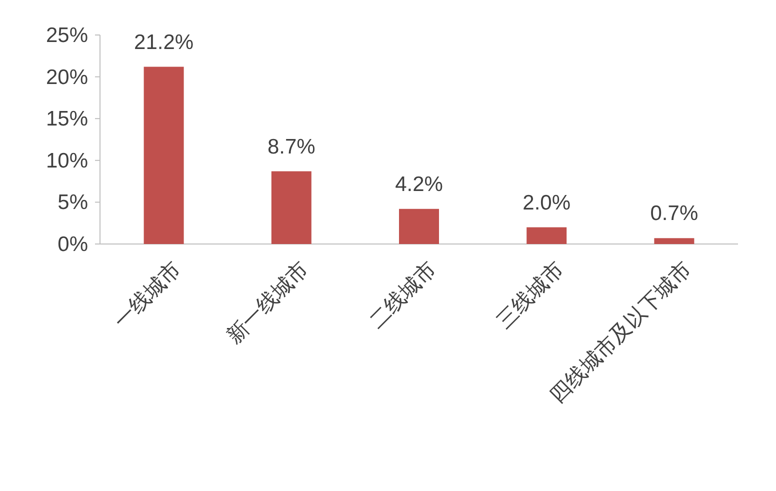 The height and width of the screenshot is (491, 776). What do you see at coordinates (67, 160) in the screenshot?
I see `y-tick-label: 10%` at bounding box center [67, 160].